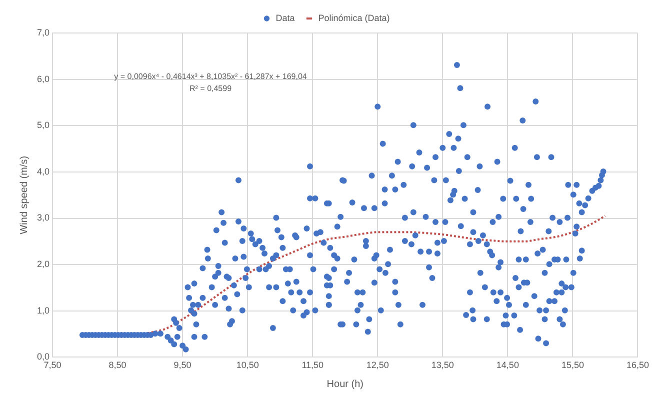 The width and height of the screenshot is (652, 400). Describe the element at coordinates (43, 79) in the screenshot. I see `y-tick-label: 6,0` at that location.